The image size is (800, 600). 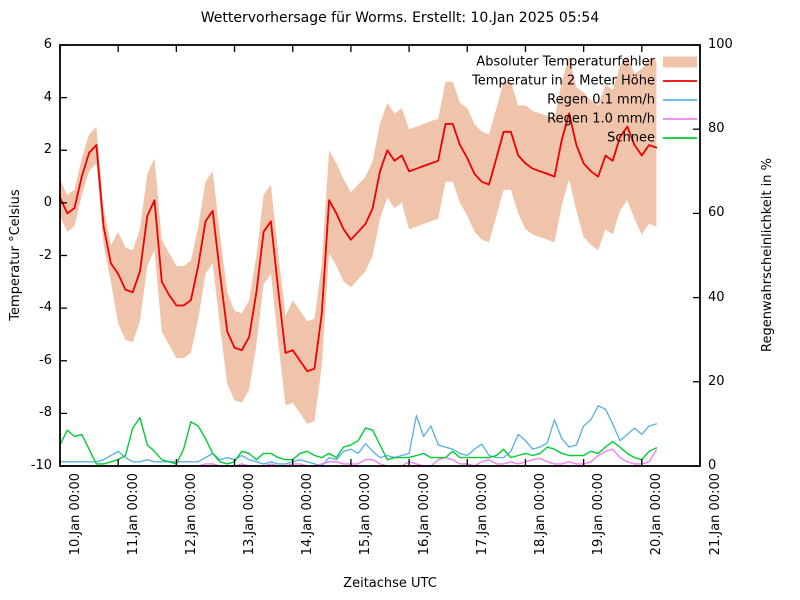 What do you see at coordinates (680, 62) in the screenshot?
I see `legend-band-swatch` at bounding box center [680, 62].